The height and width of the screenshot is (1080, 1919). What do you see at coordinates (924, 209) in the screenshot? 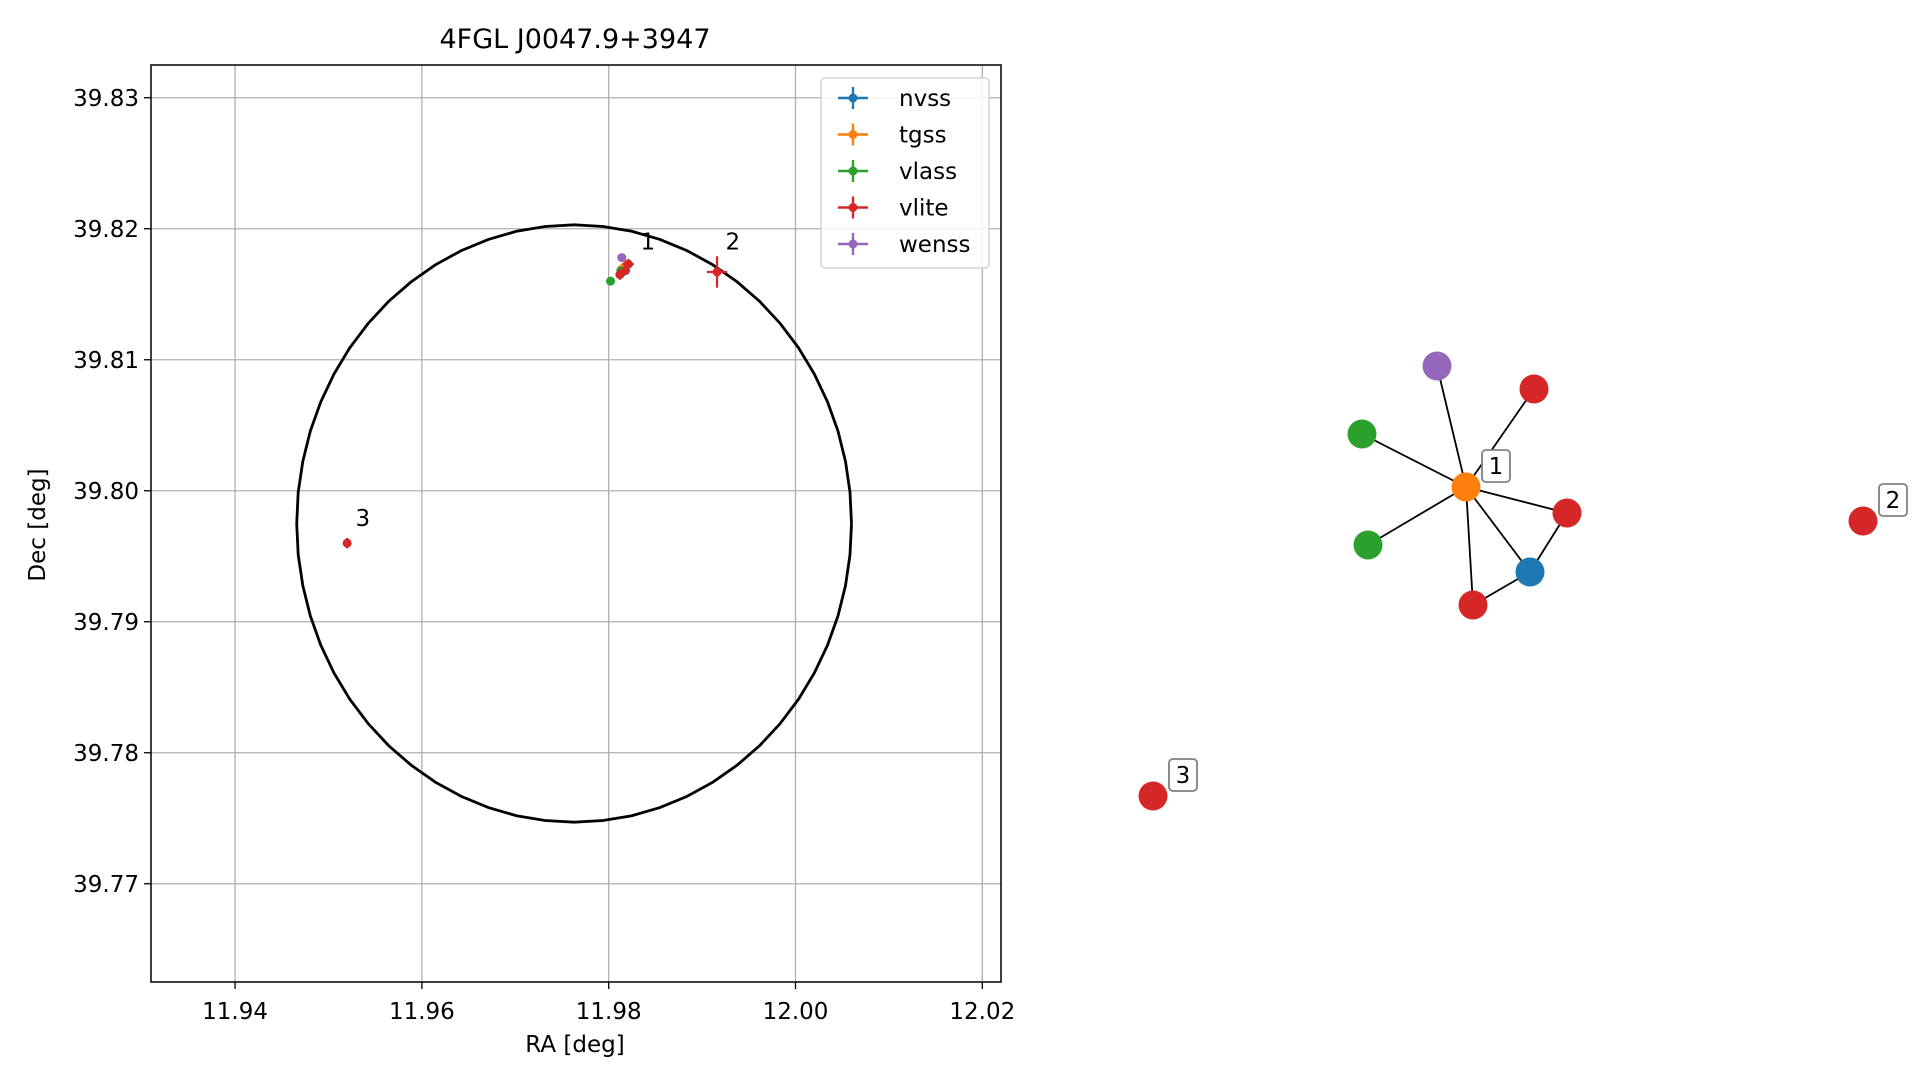
I see `legend-label: vlite` at bounding box center [924, 209].